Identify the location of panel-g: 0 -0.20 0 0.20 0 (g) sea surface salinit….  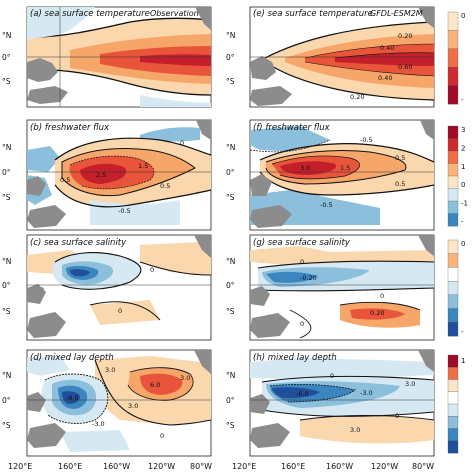
(342, 287).